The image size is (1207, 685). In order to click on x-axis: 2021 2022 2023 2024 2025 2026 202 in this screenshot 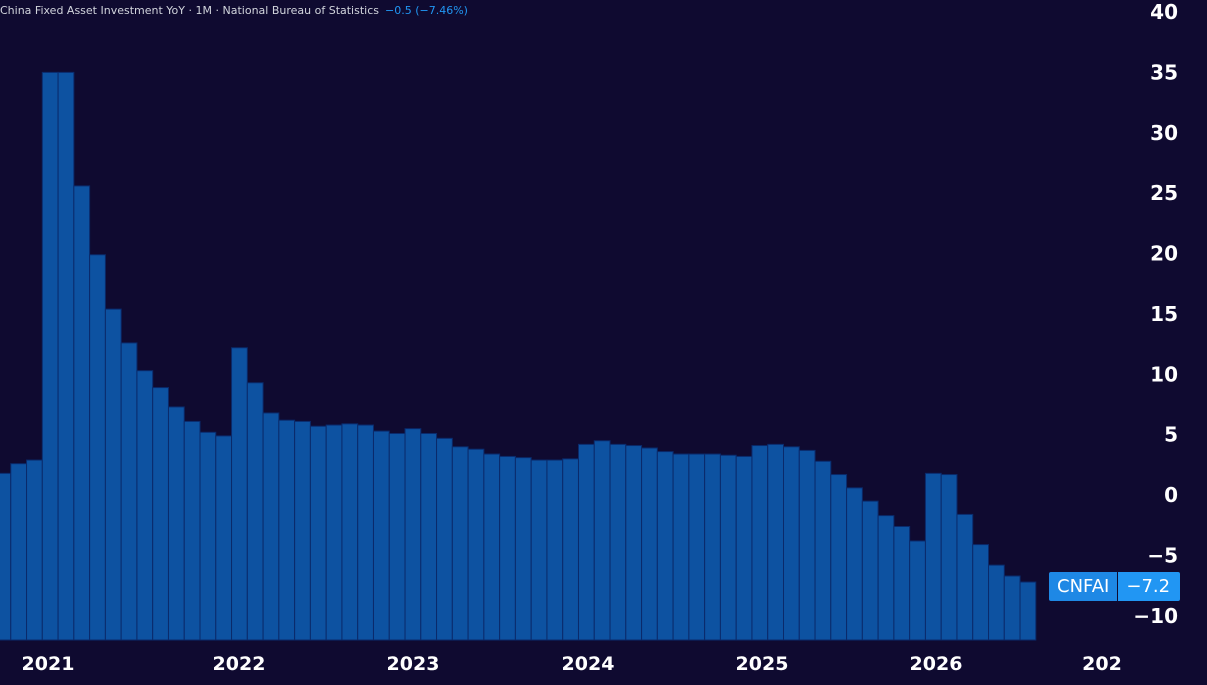, I will do `click(572, 664)`.